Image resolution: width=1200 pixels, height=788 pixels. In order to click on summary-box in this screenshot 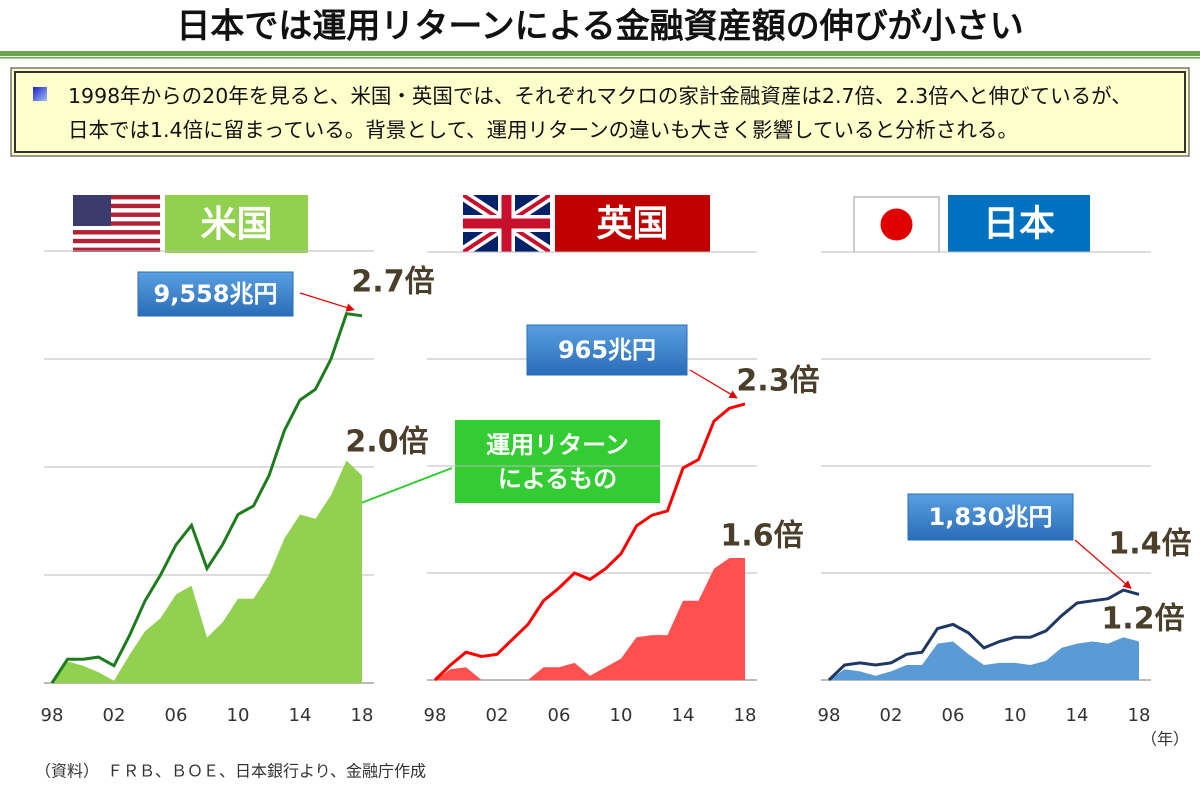, I will do `click(600, 112)`.